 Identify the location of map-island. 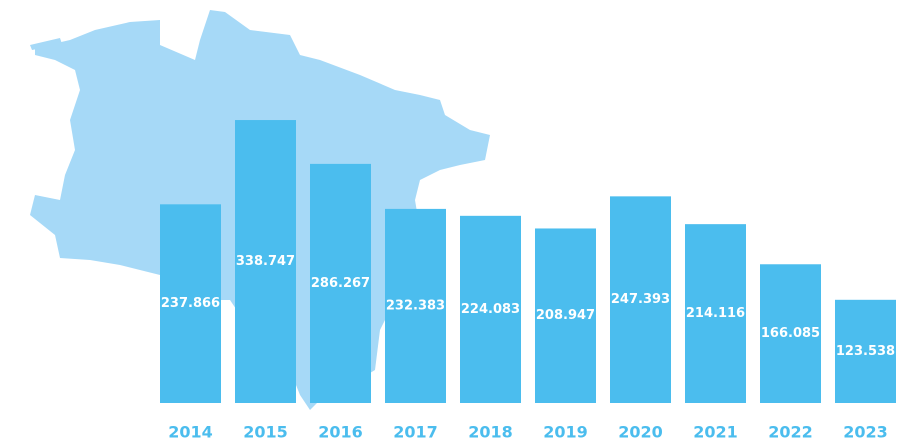
(46, 44).